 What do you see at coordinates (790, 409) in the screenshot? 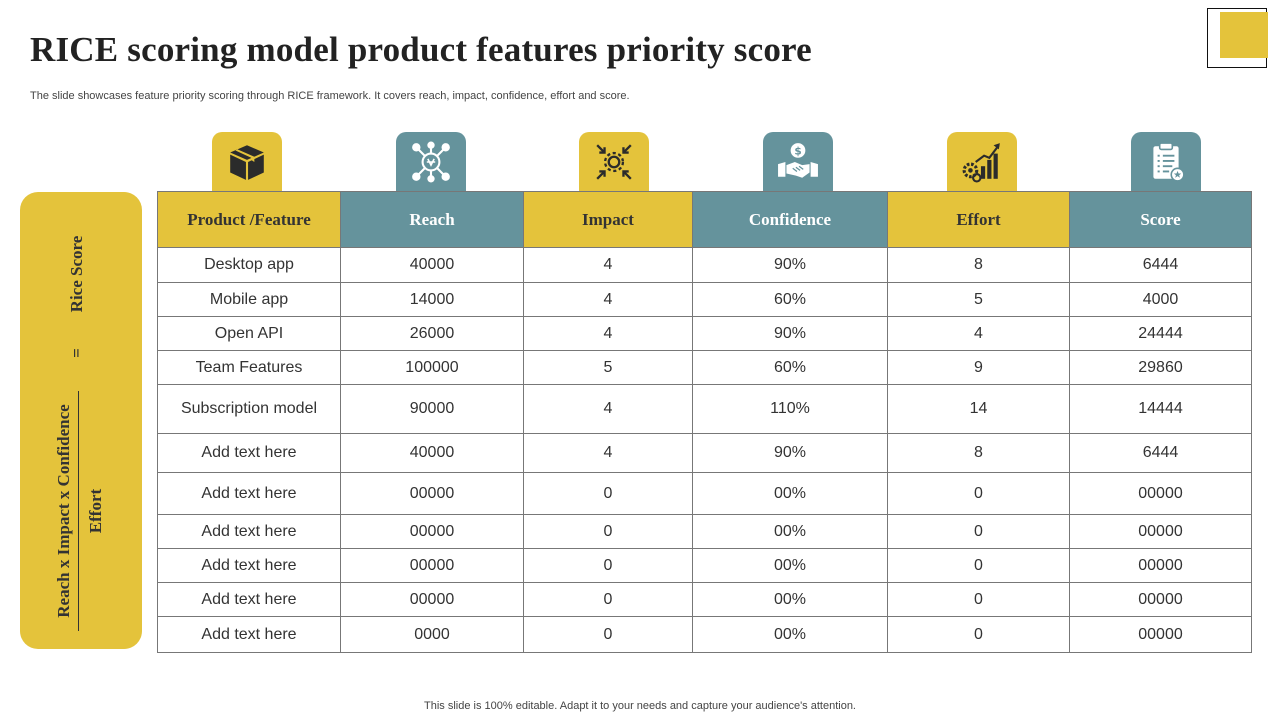
I see `cell-confidence: 110%` at bounding box center [790, 409].